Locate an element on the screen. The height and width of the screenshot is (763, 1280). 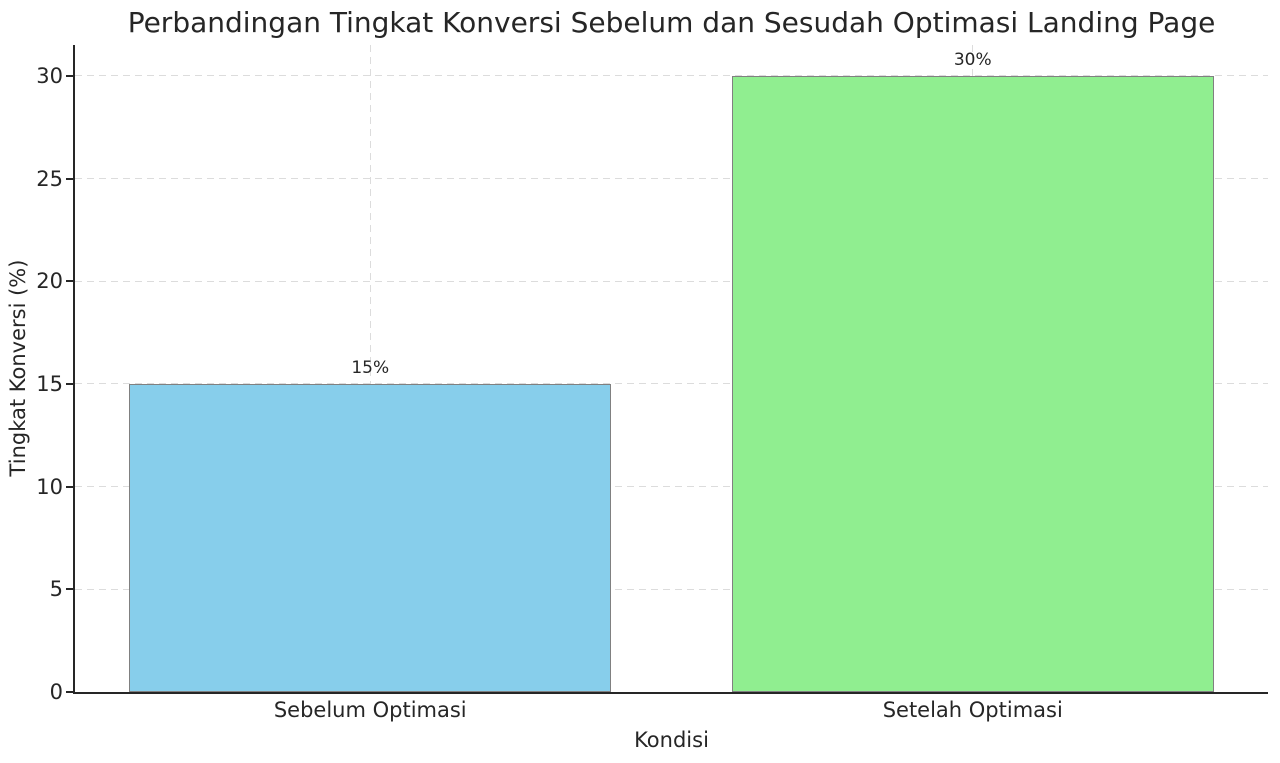
bar-value-label: 30% is located at coordinates (972, 59).